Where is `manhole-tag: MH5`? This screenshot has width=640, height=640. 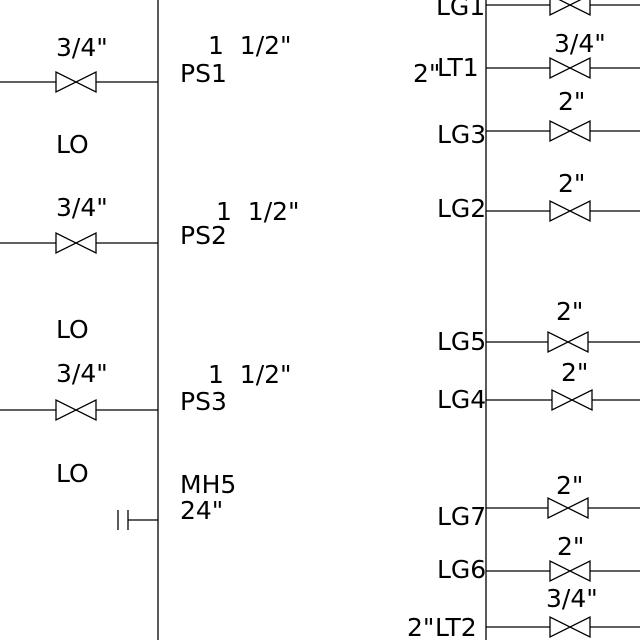
manhole-tag: MH5 is located at coordinates (208, 484).